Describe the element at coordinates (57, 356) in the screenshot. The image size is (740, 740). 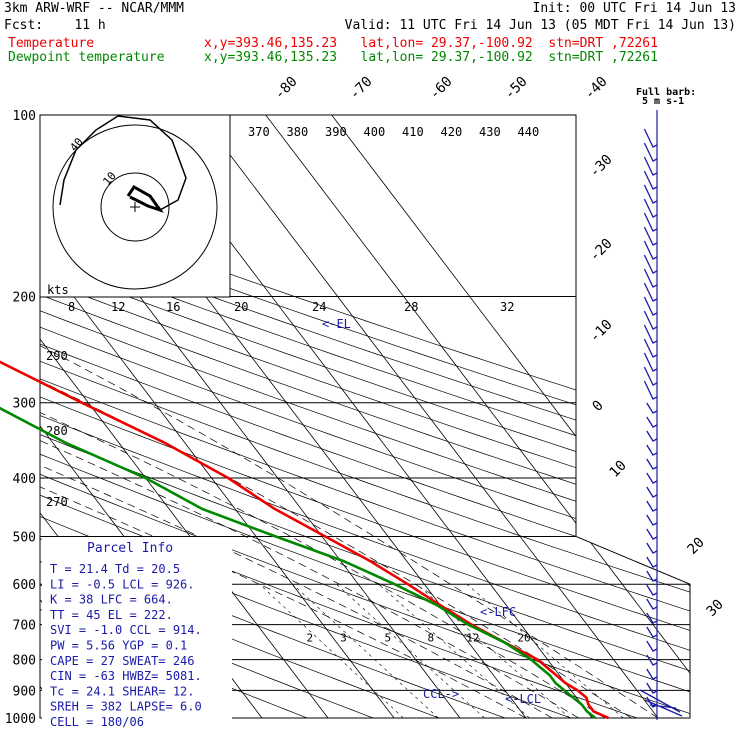
I see `theta-label: 290` at that location.